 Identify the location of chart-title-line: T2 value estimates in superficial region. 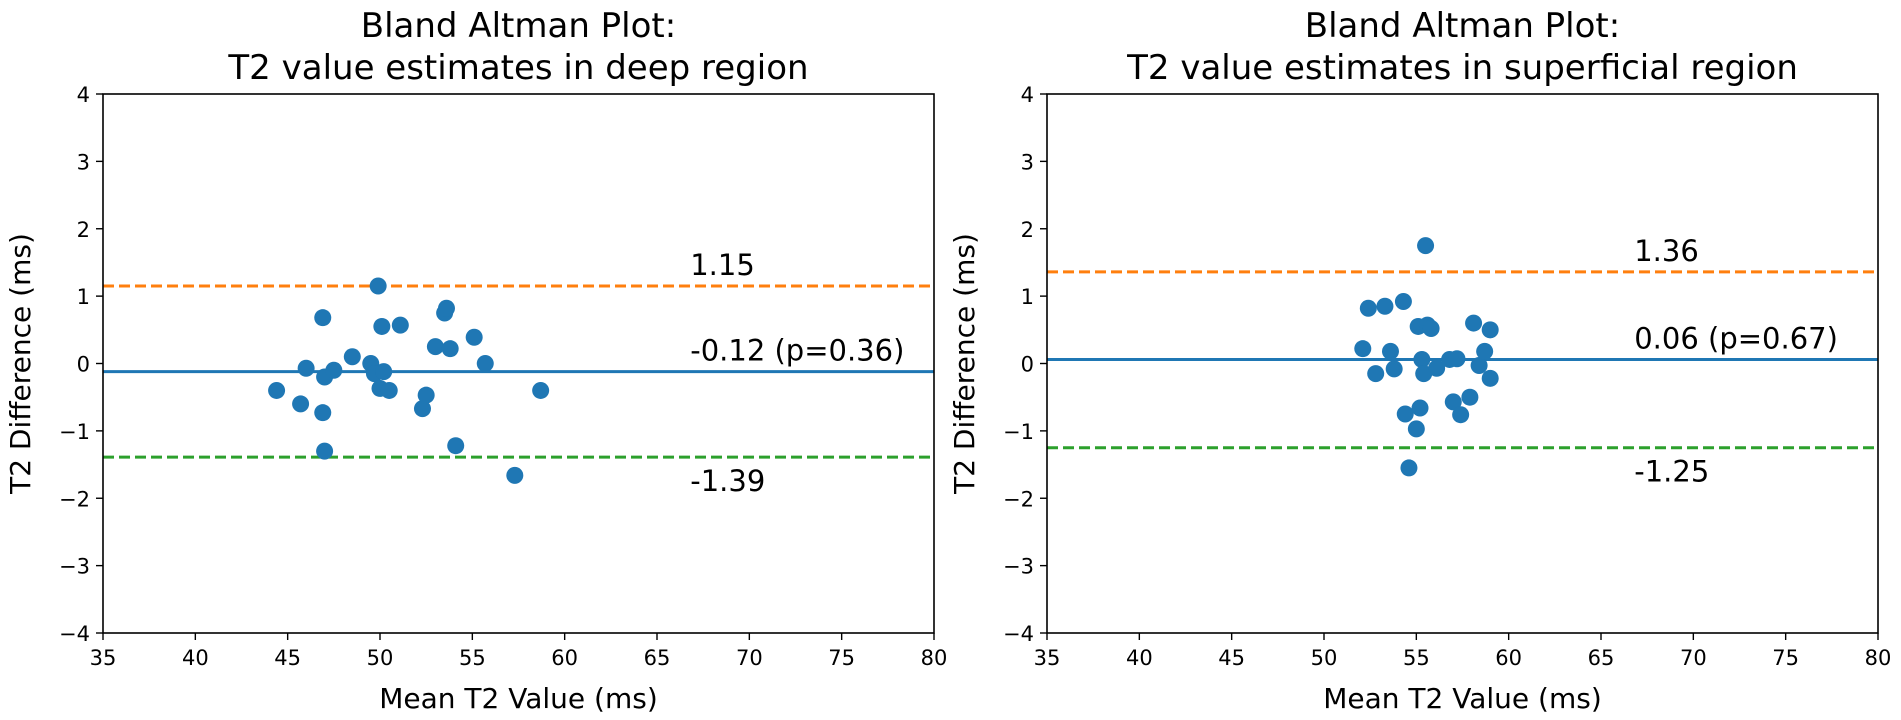
(1462, 68).